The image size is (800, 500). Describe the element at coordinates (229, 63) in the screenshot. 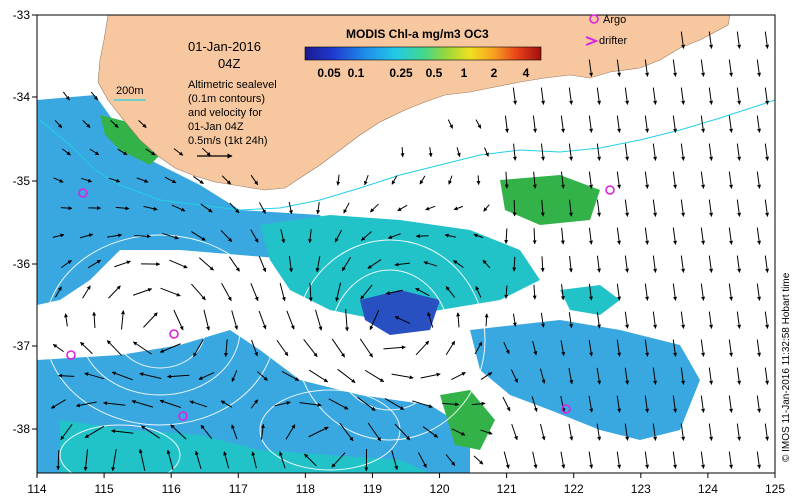

I see `map-time: 04Z` at that location.